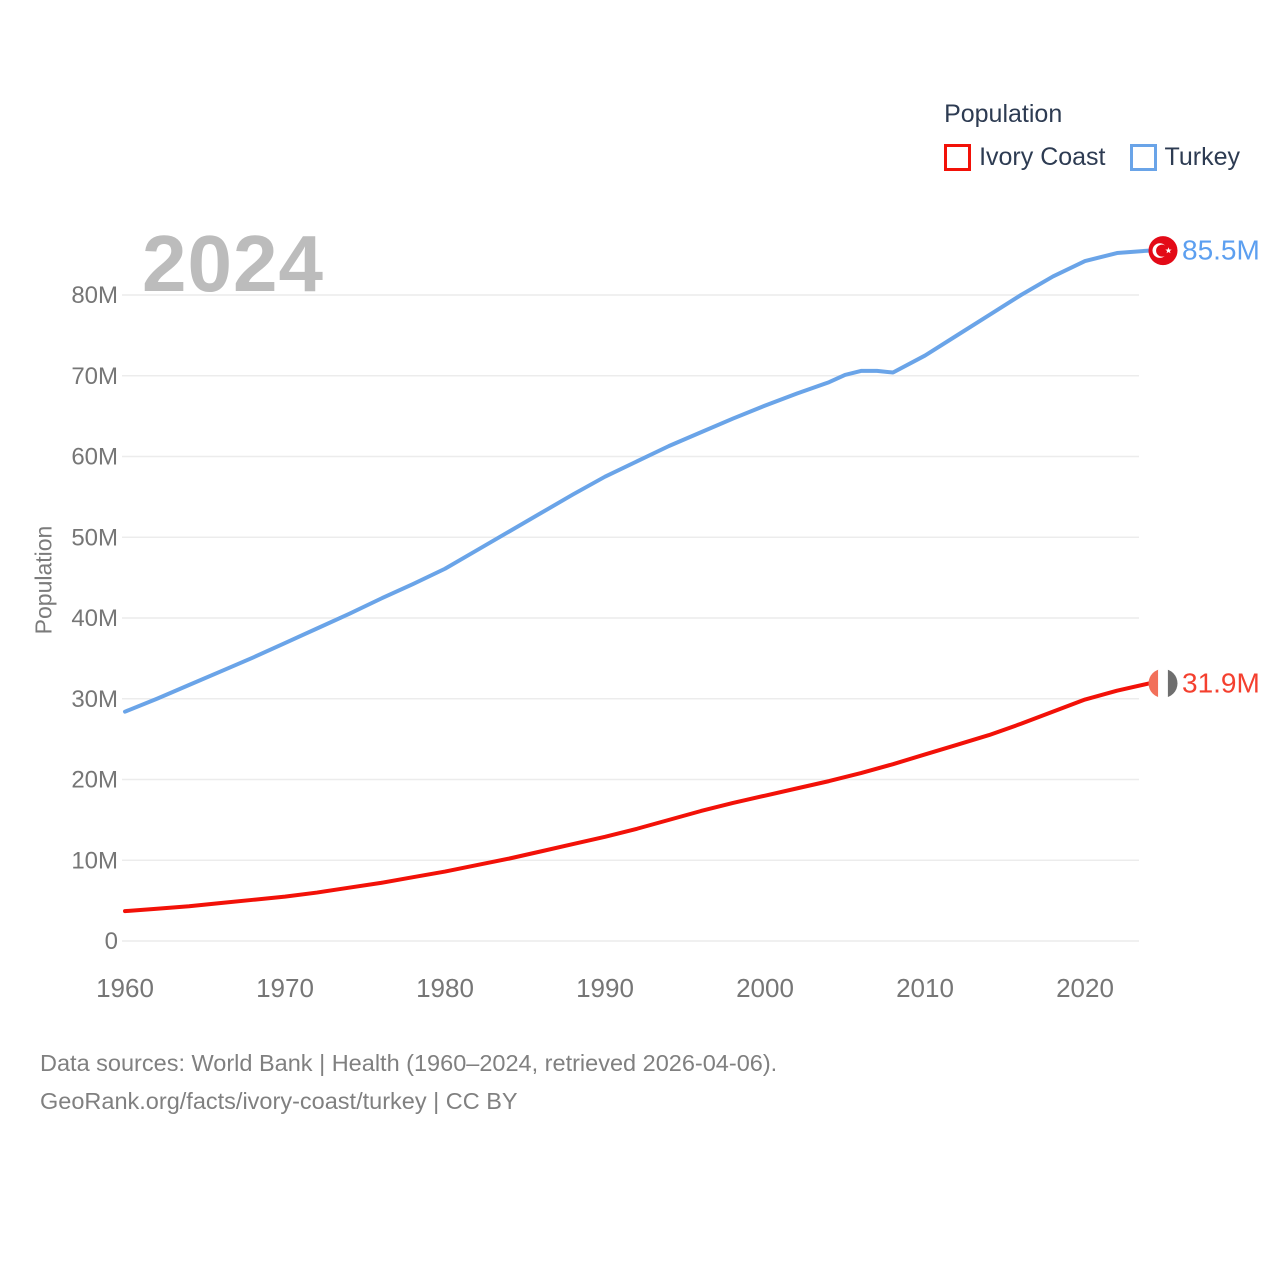 The height and width of the screenshot is (1280, 1280). Describe the element at coordinates (1221, 250) in the screenshot. I see `turkey-end-value-label: 85.5M` at that location.